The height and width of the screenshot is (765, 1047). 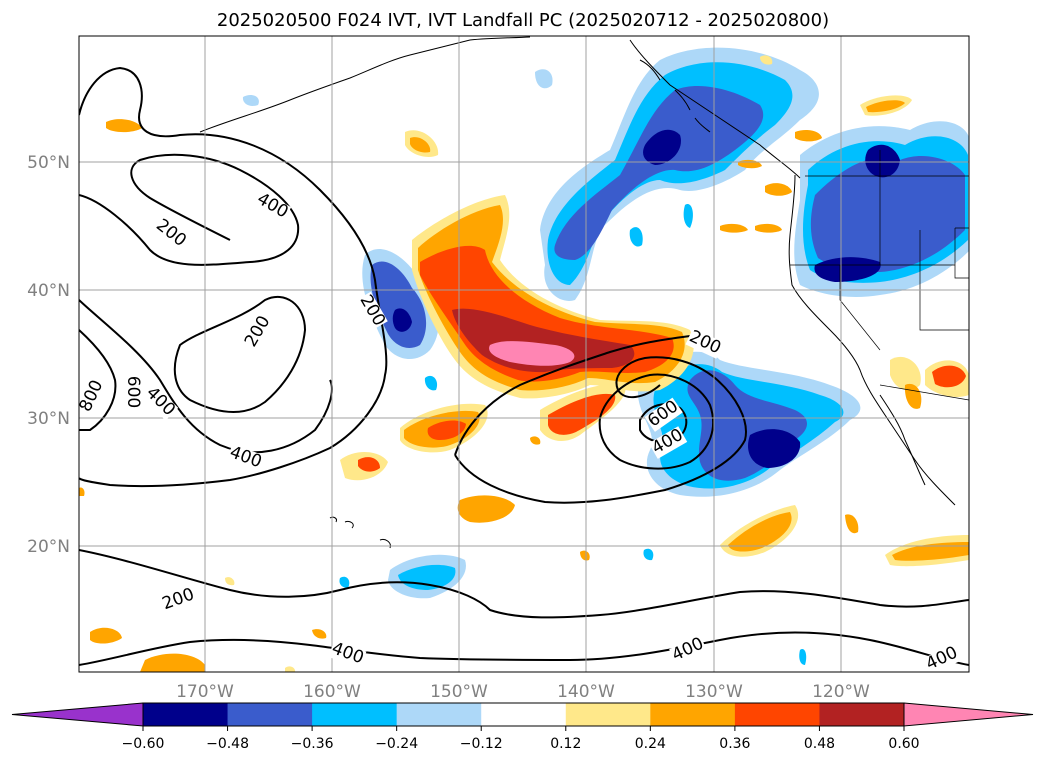 What do you see at coordinates (532, 353) in the screenshot?
I see `pos-region-main-pink` at bounding box center [532, 353].